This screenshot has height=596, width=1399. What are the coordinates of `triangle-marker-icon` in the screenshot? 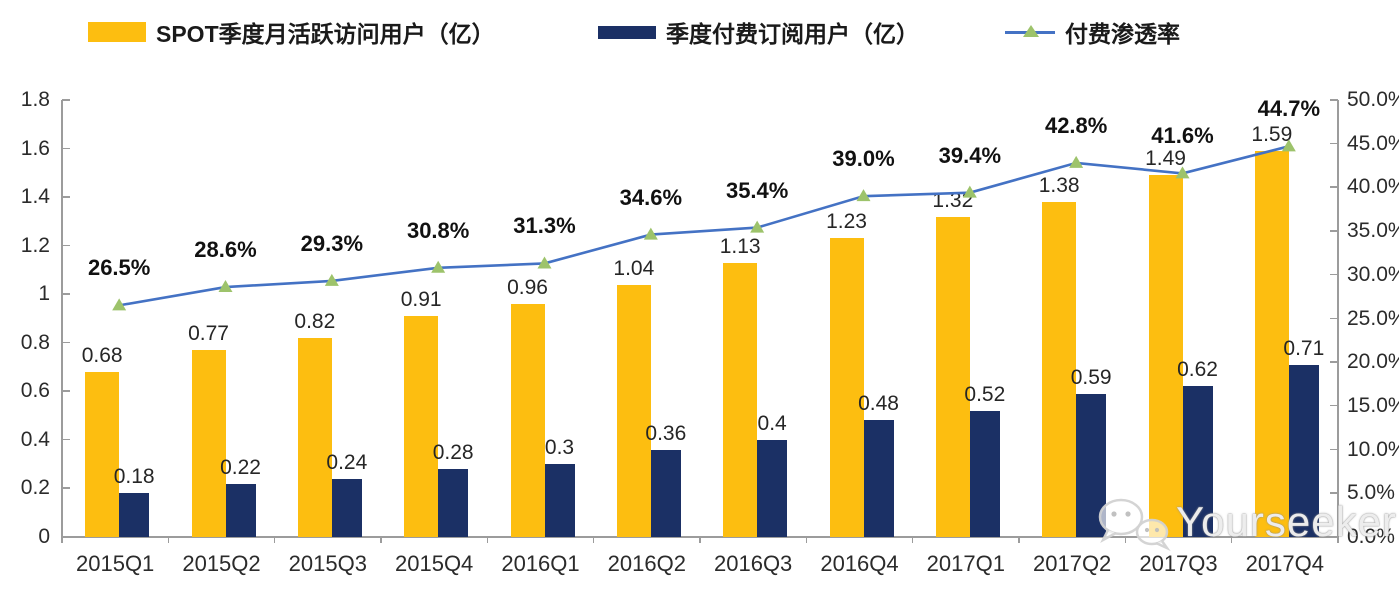 It's located at (1031, 31).